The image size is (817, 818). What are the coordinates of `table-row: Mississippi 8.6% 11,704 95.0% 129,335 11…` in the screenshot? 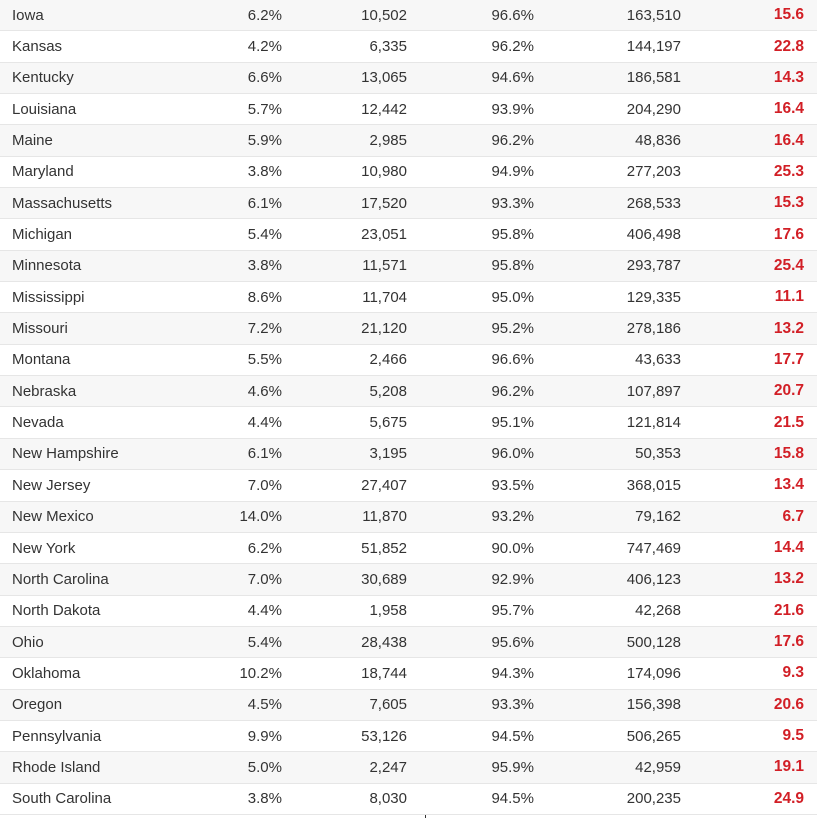 It's located at (408, 298).